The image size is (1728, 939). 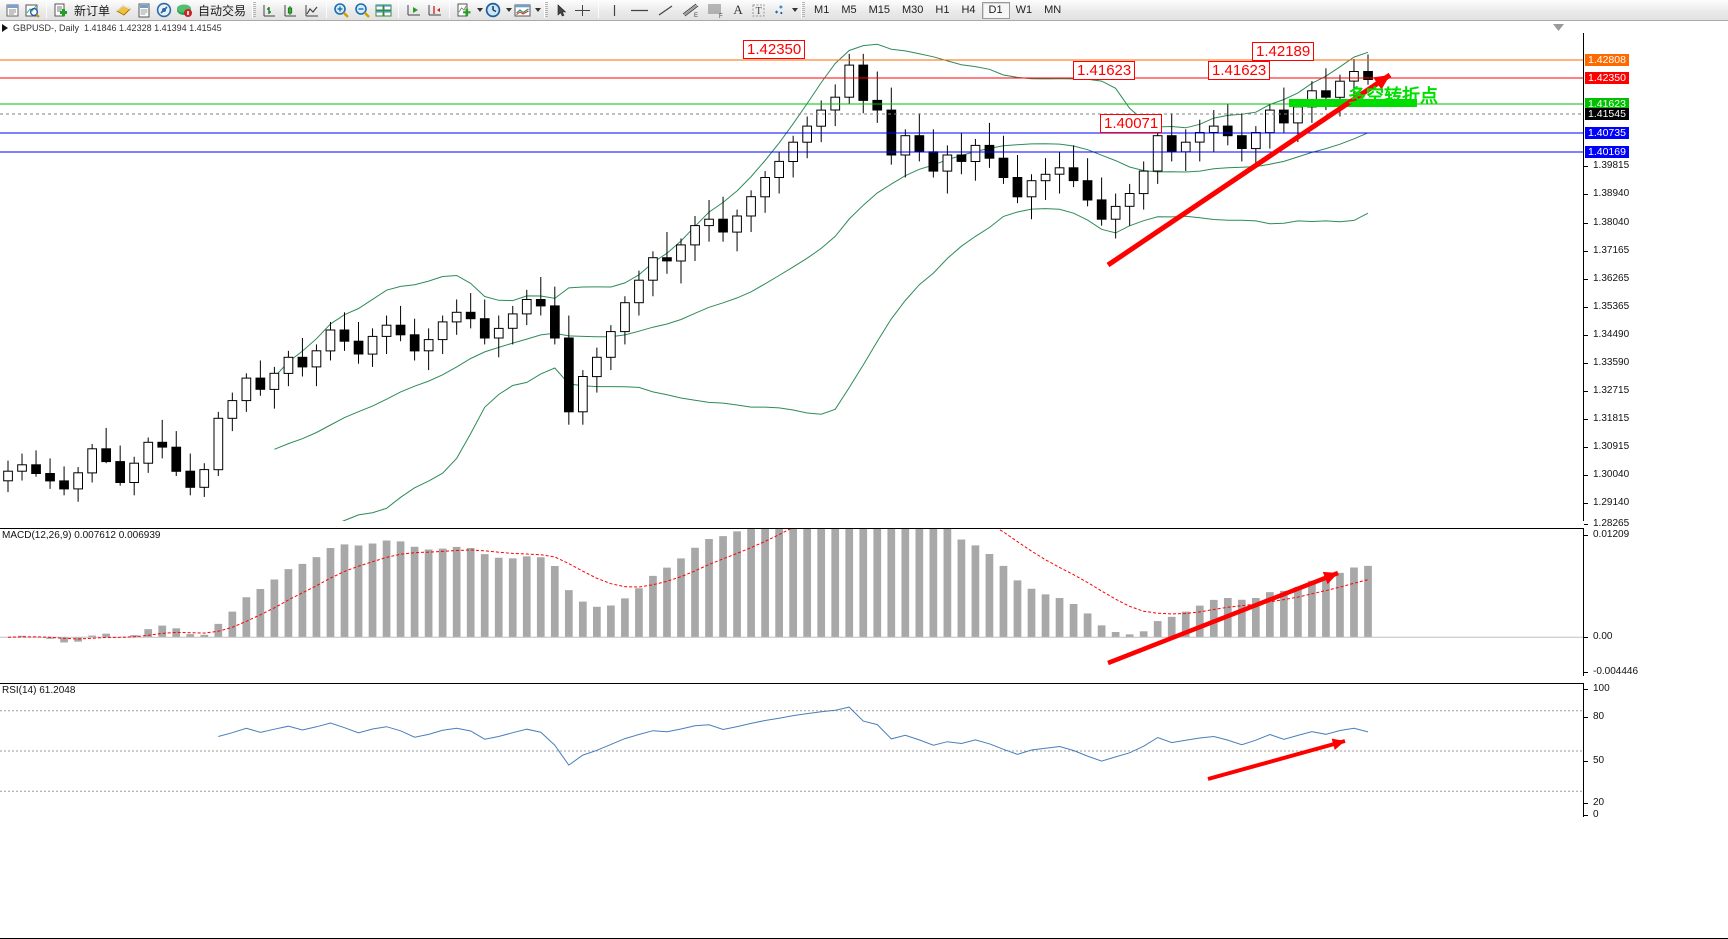 What do you see at coordinates (1611, 446) in the screenshot?
I see `price-tick-label: 1.30915` at bounding box center [1611, 446].